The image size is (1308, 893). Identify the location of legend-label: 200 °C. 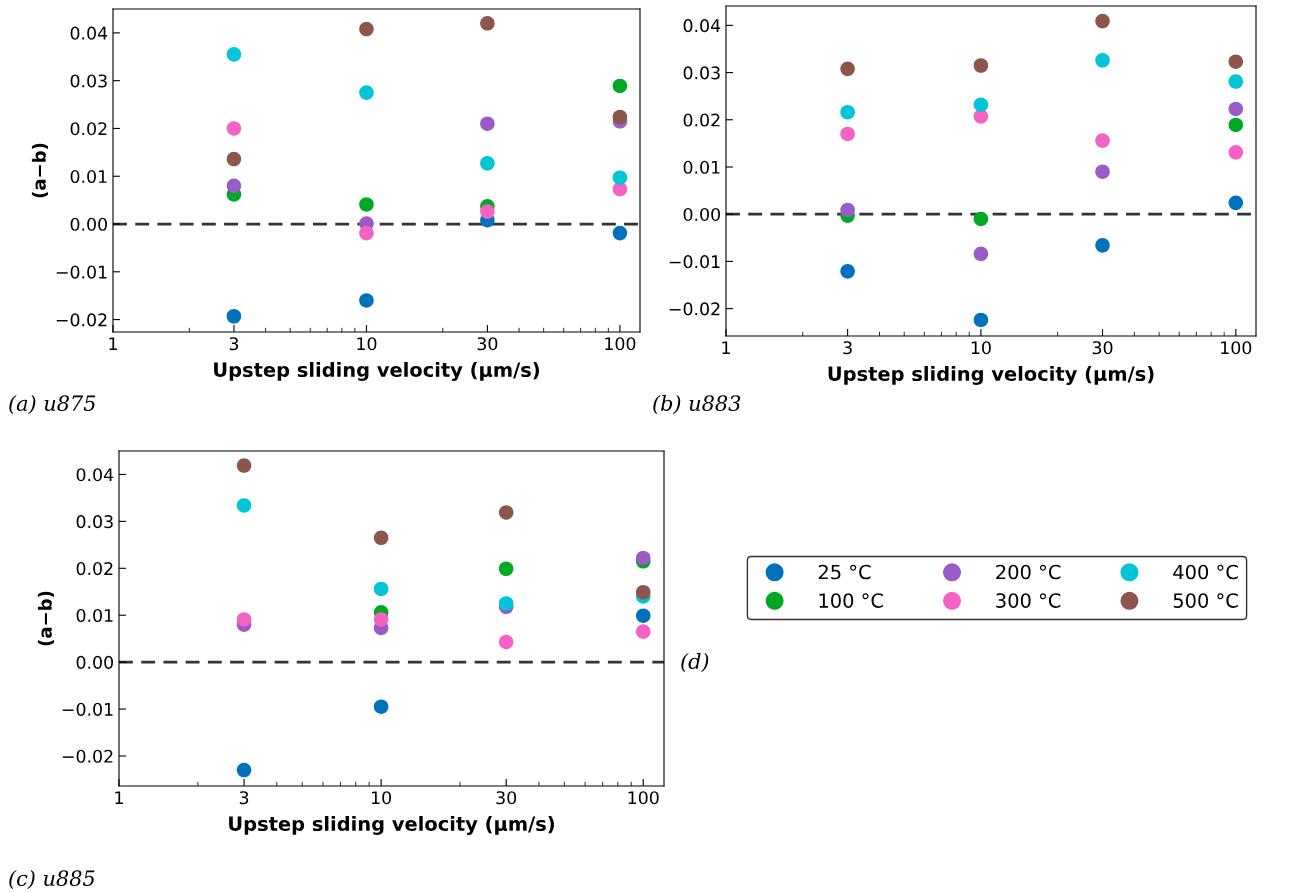
(1028, 572).